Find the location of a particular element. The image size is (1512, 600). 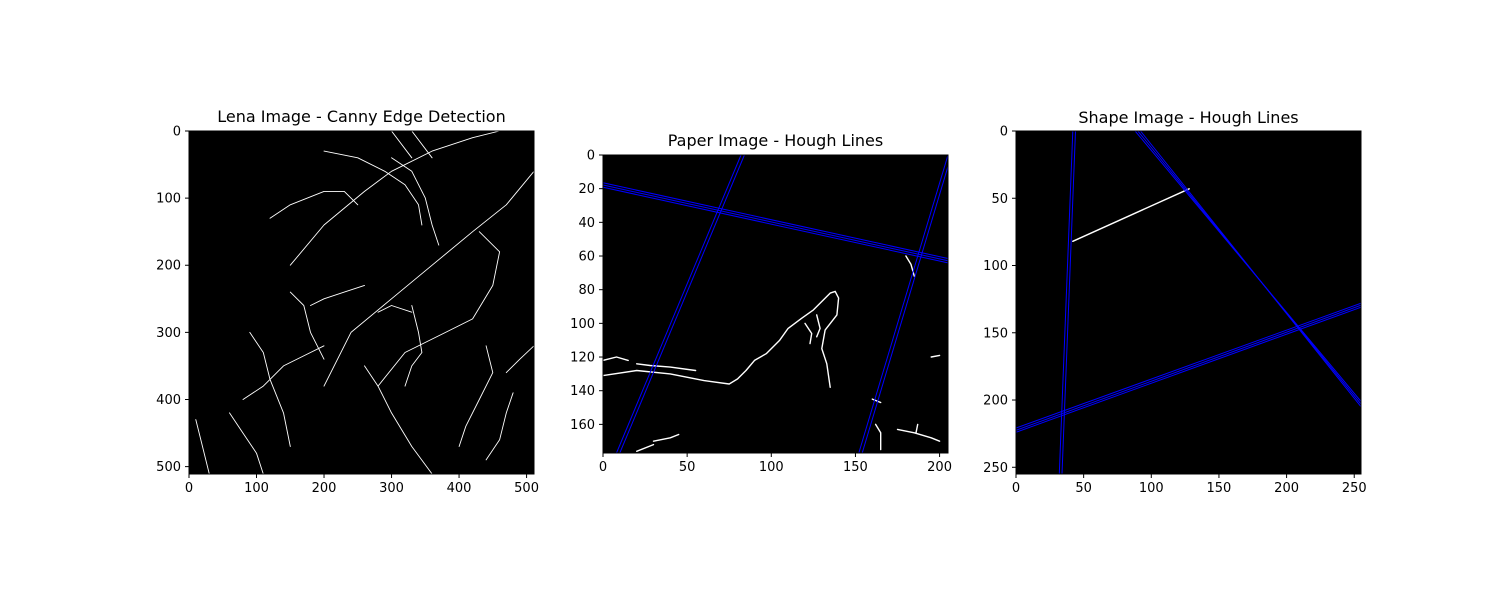

shape-y-tick-label: 100 is located at coordinates (995, 266).